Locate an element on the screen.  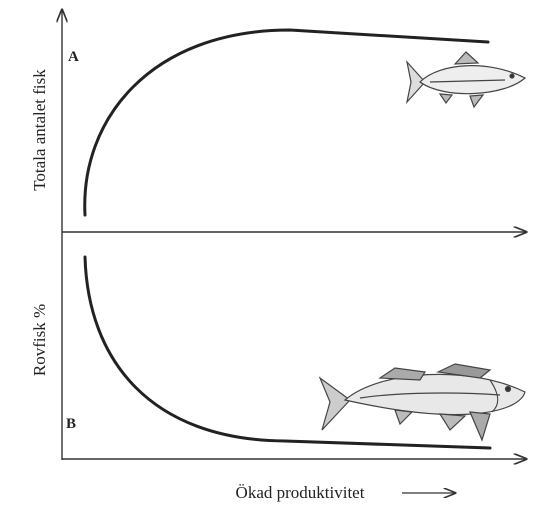
y-label: Rovfisk % is located at coordinates (39, 340).